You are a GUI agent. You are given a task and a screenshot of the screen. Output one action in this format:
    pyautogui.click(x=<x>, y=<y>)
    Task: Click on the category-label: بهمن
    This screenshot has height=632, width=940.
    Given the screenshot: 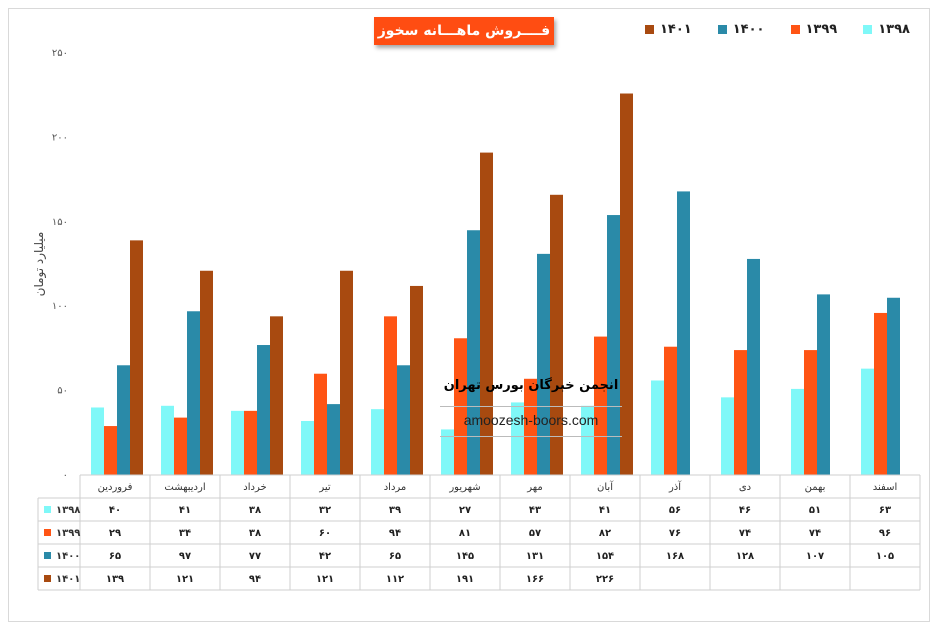 What is the action you would take?
    pyautogui.click(x=815, y=487)
    